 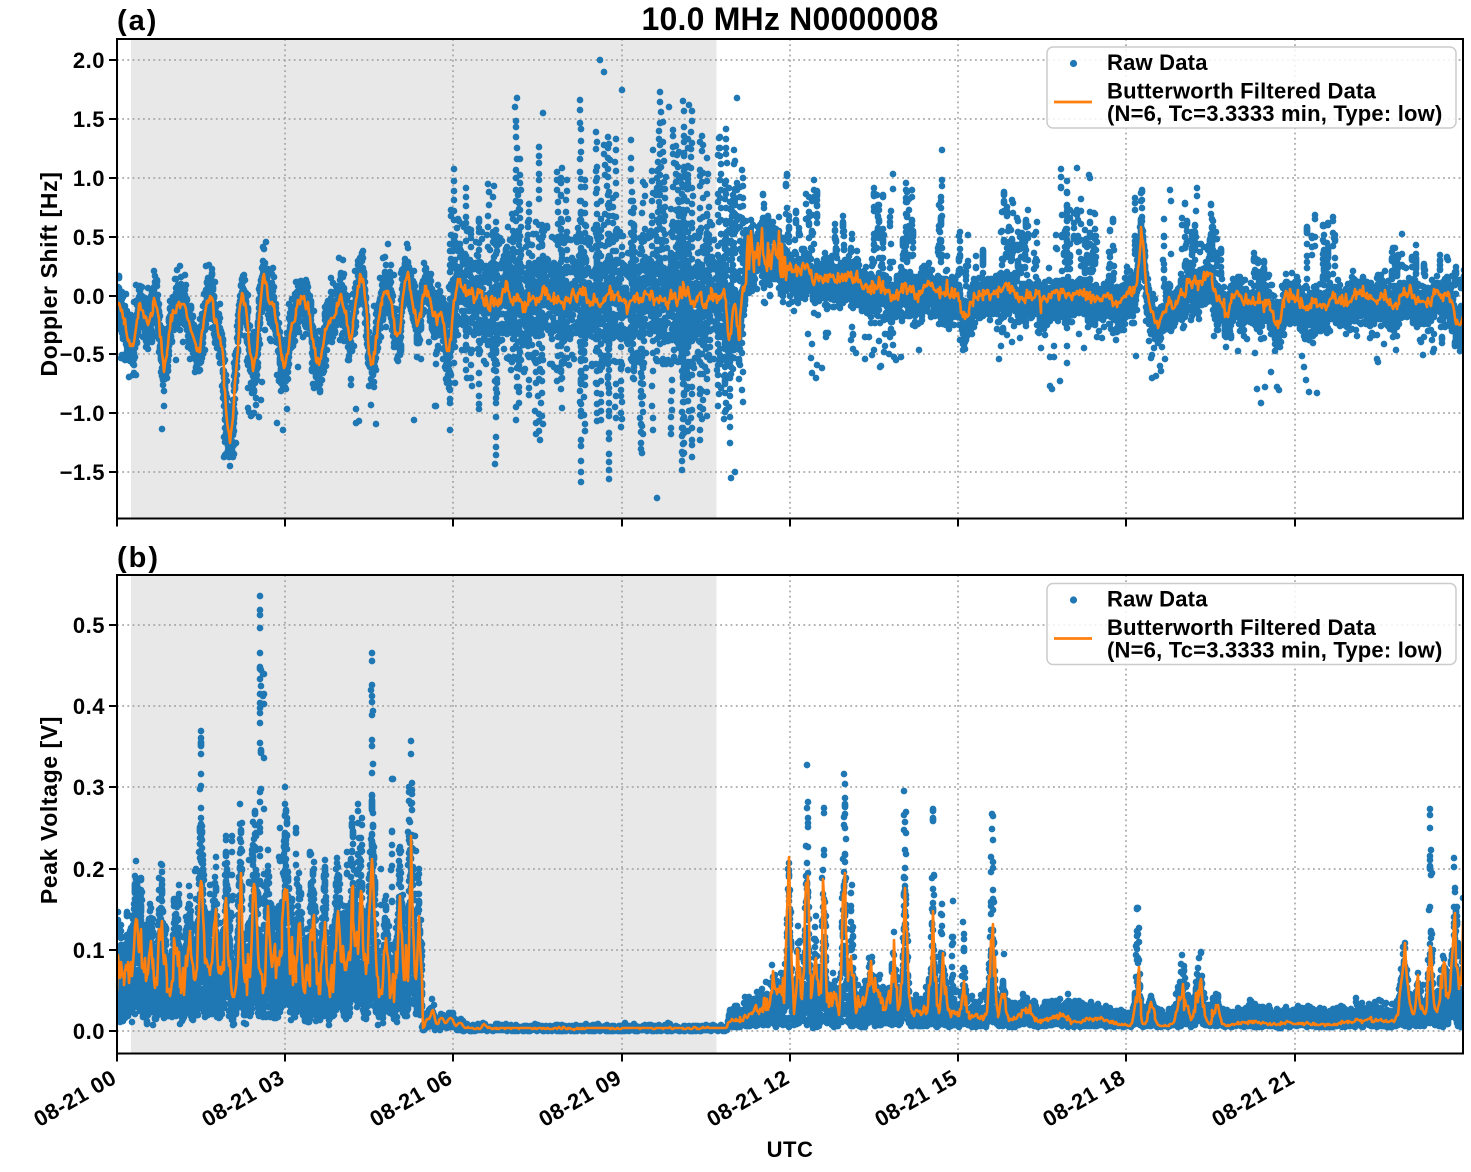 I want to click on svg-text: 10.0 MHz N0000008, so click(x=790, y=19).